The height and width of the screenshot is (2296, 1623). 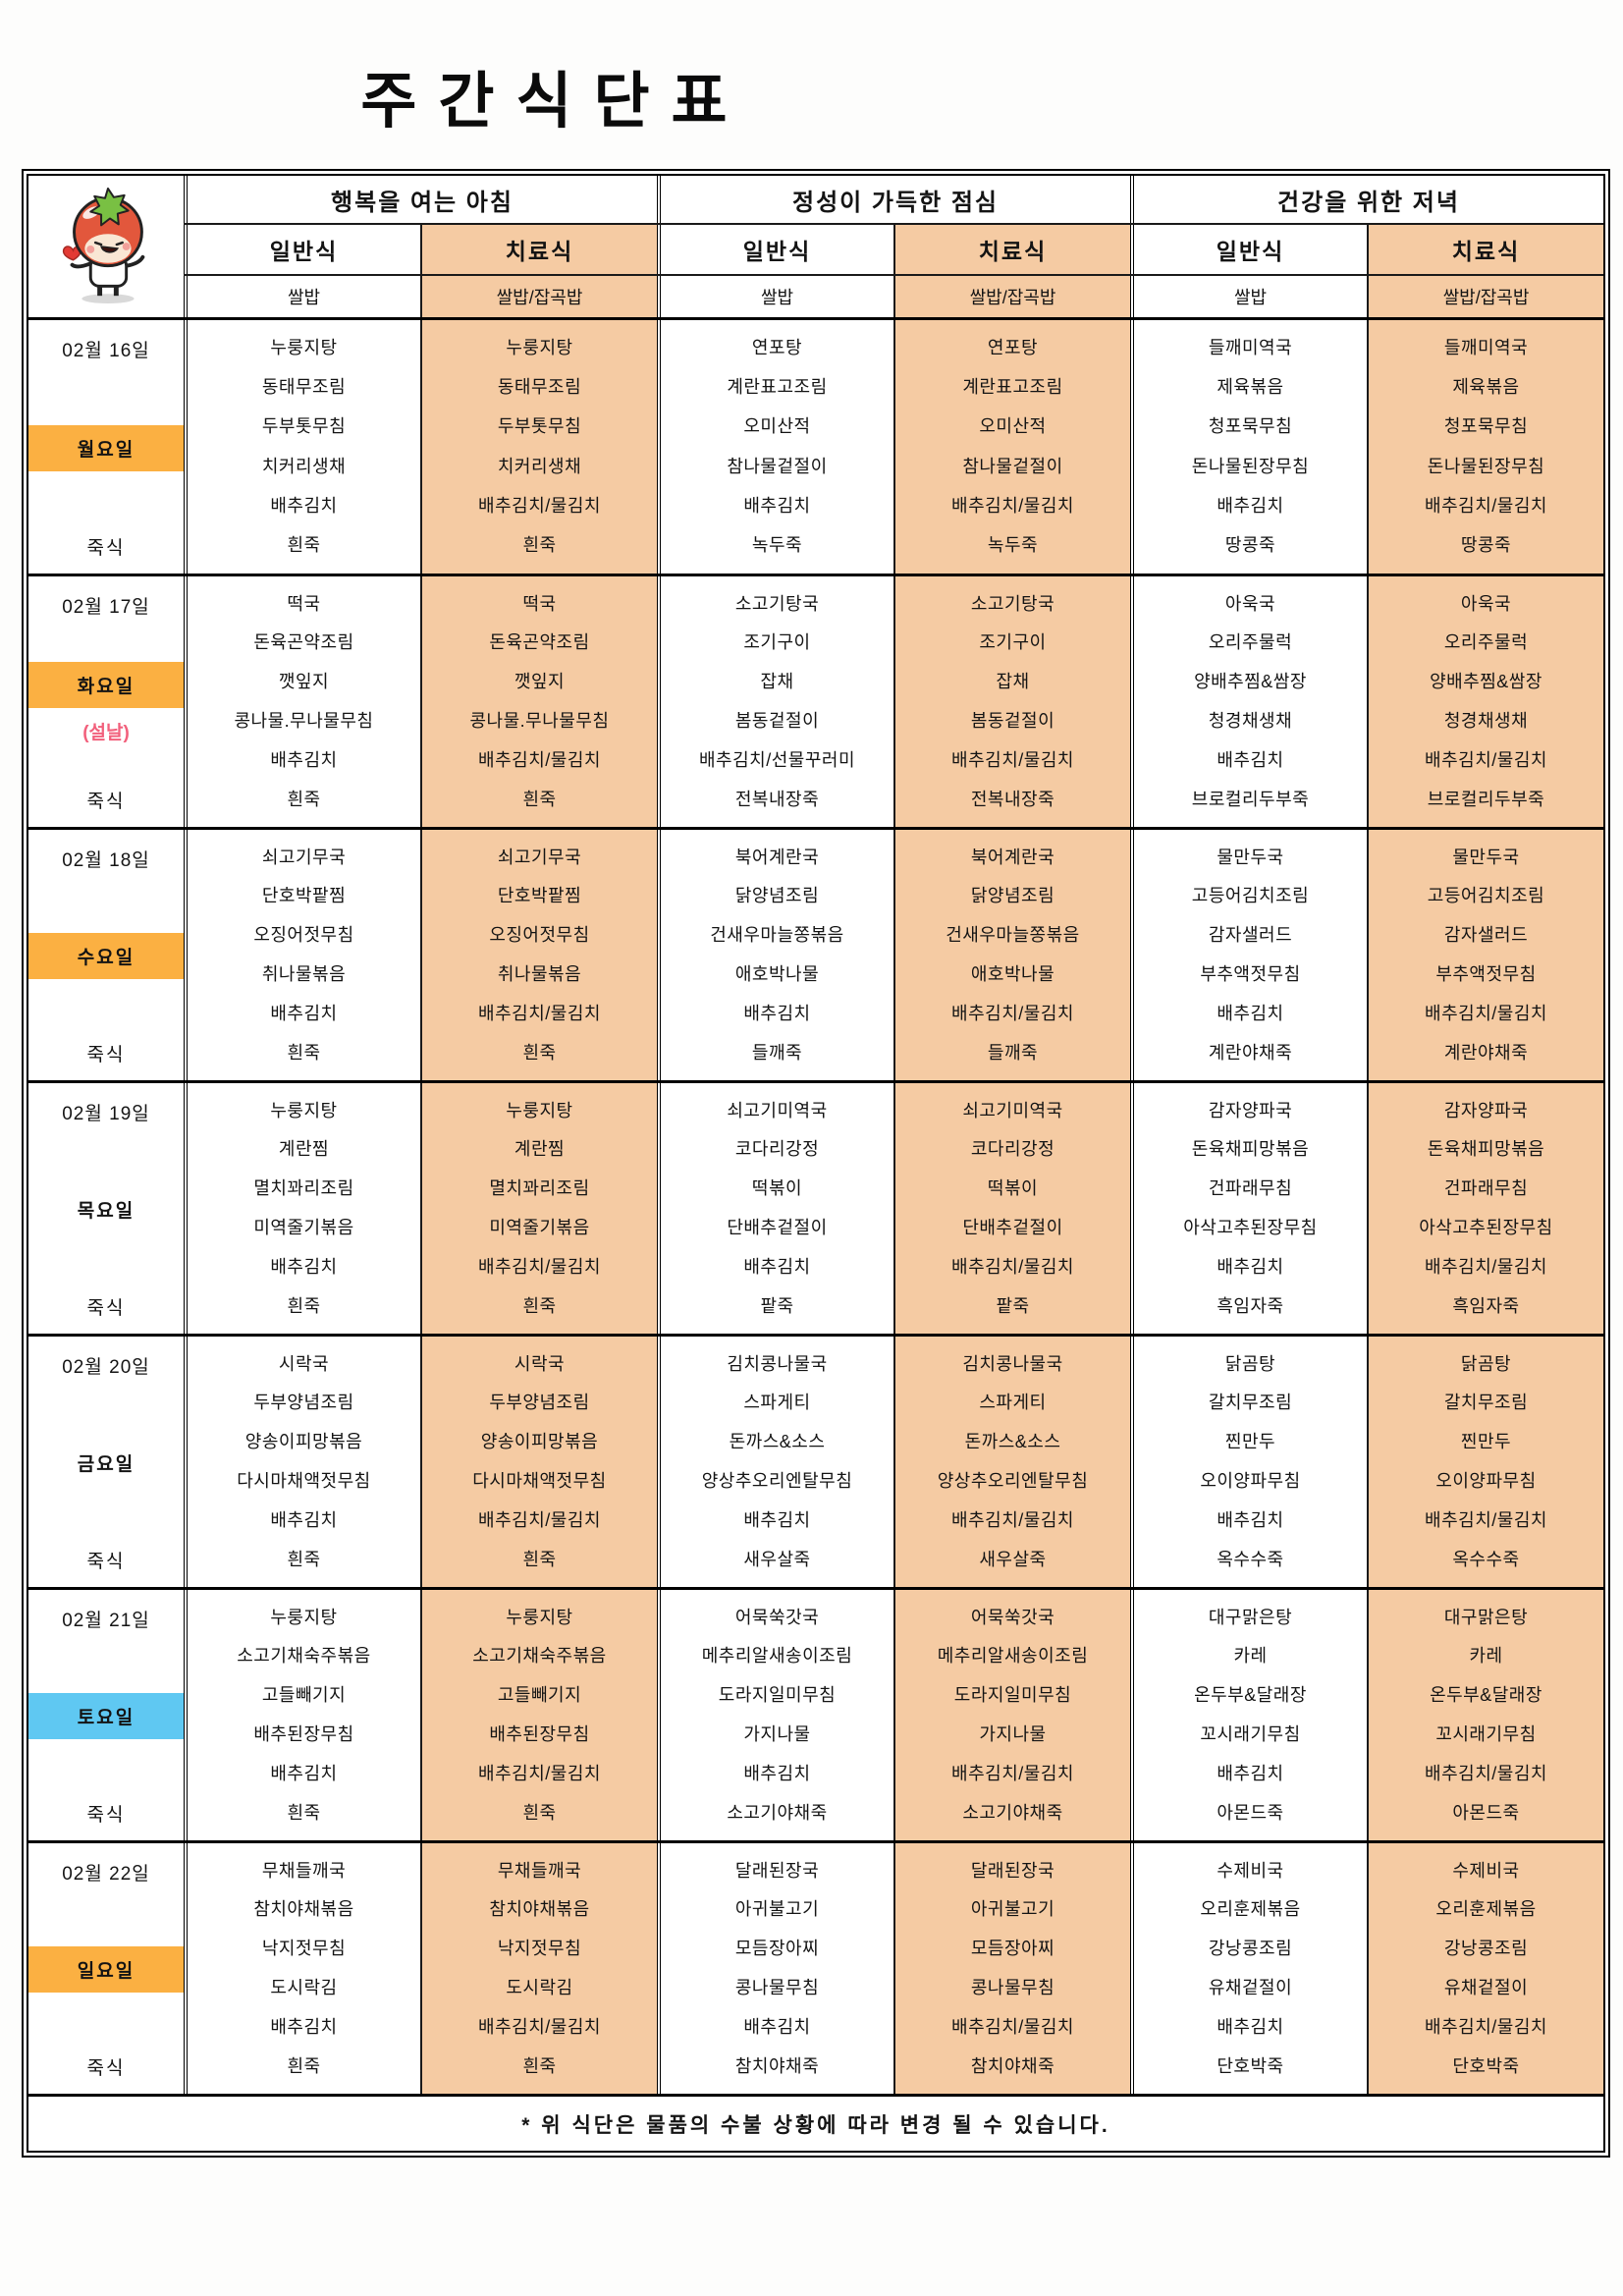 I want to click on meal-cell-breakfast-therapy: 누룽지탕 소고기채숙주볶음 고들빼기지 배추된장무침 배추김치/물김치 흰죽, so click(x=539, y=1715).